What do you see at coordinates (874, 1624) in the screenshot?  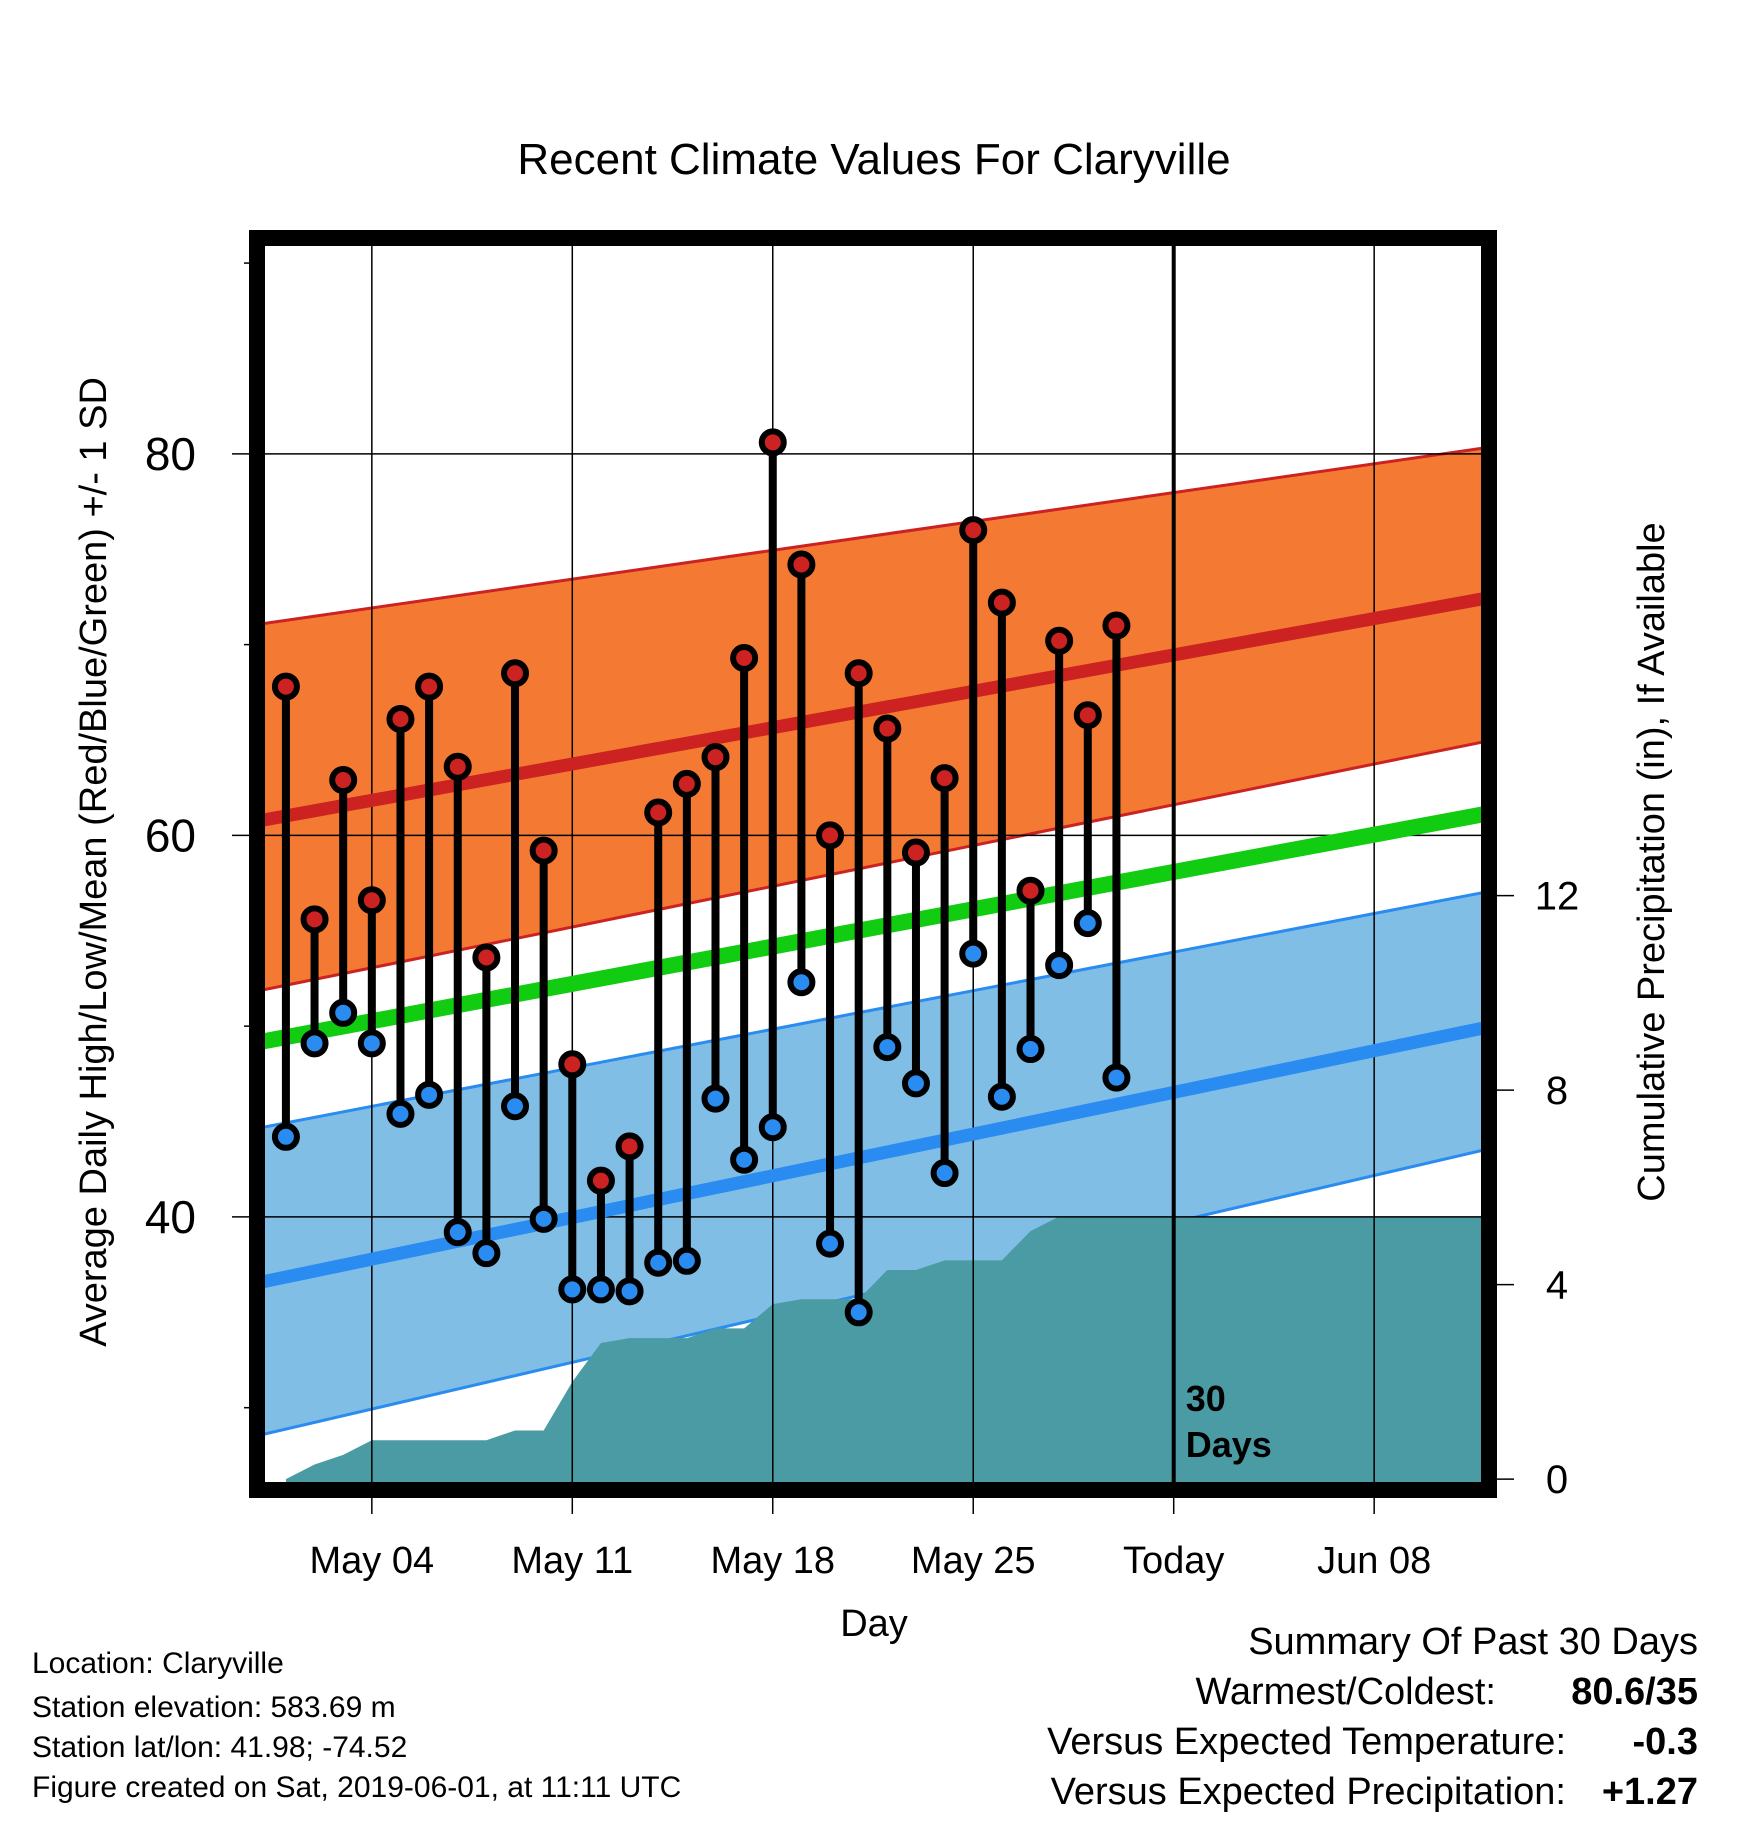 I see `x-axis-label: Day` at bounding box center [874, 1624].